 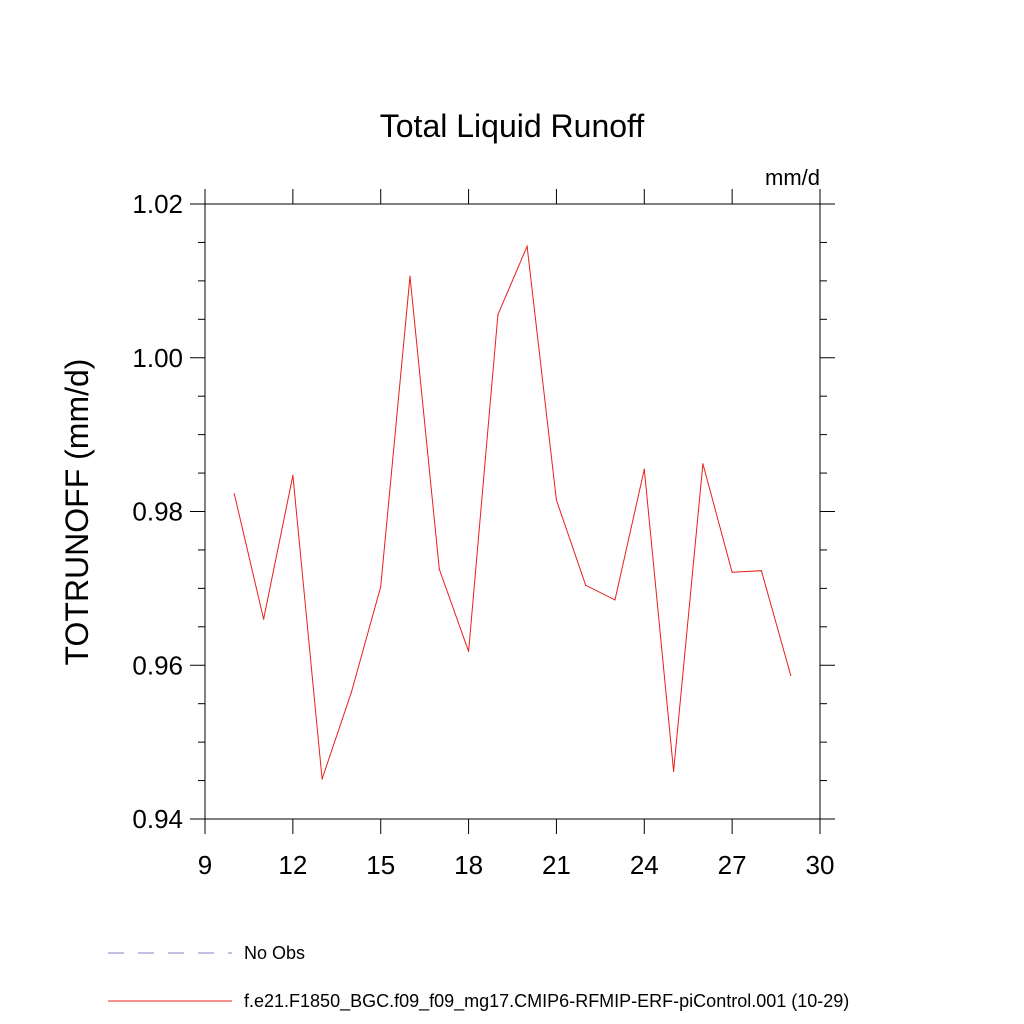 I want to click on y-tick-label: 1.02, so click(x=157, y=204).